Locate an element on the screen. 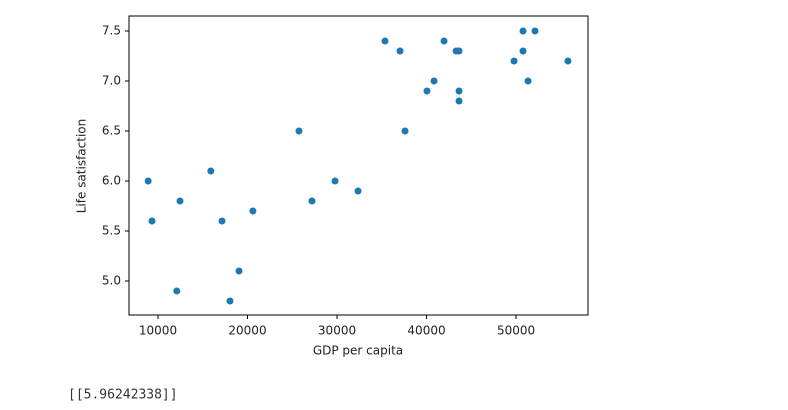  x-tick-label: 40000 is located at coordinates (426, 331).